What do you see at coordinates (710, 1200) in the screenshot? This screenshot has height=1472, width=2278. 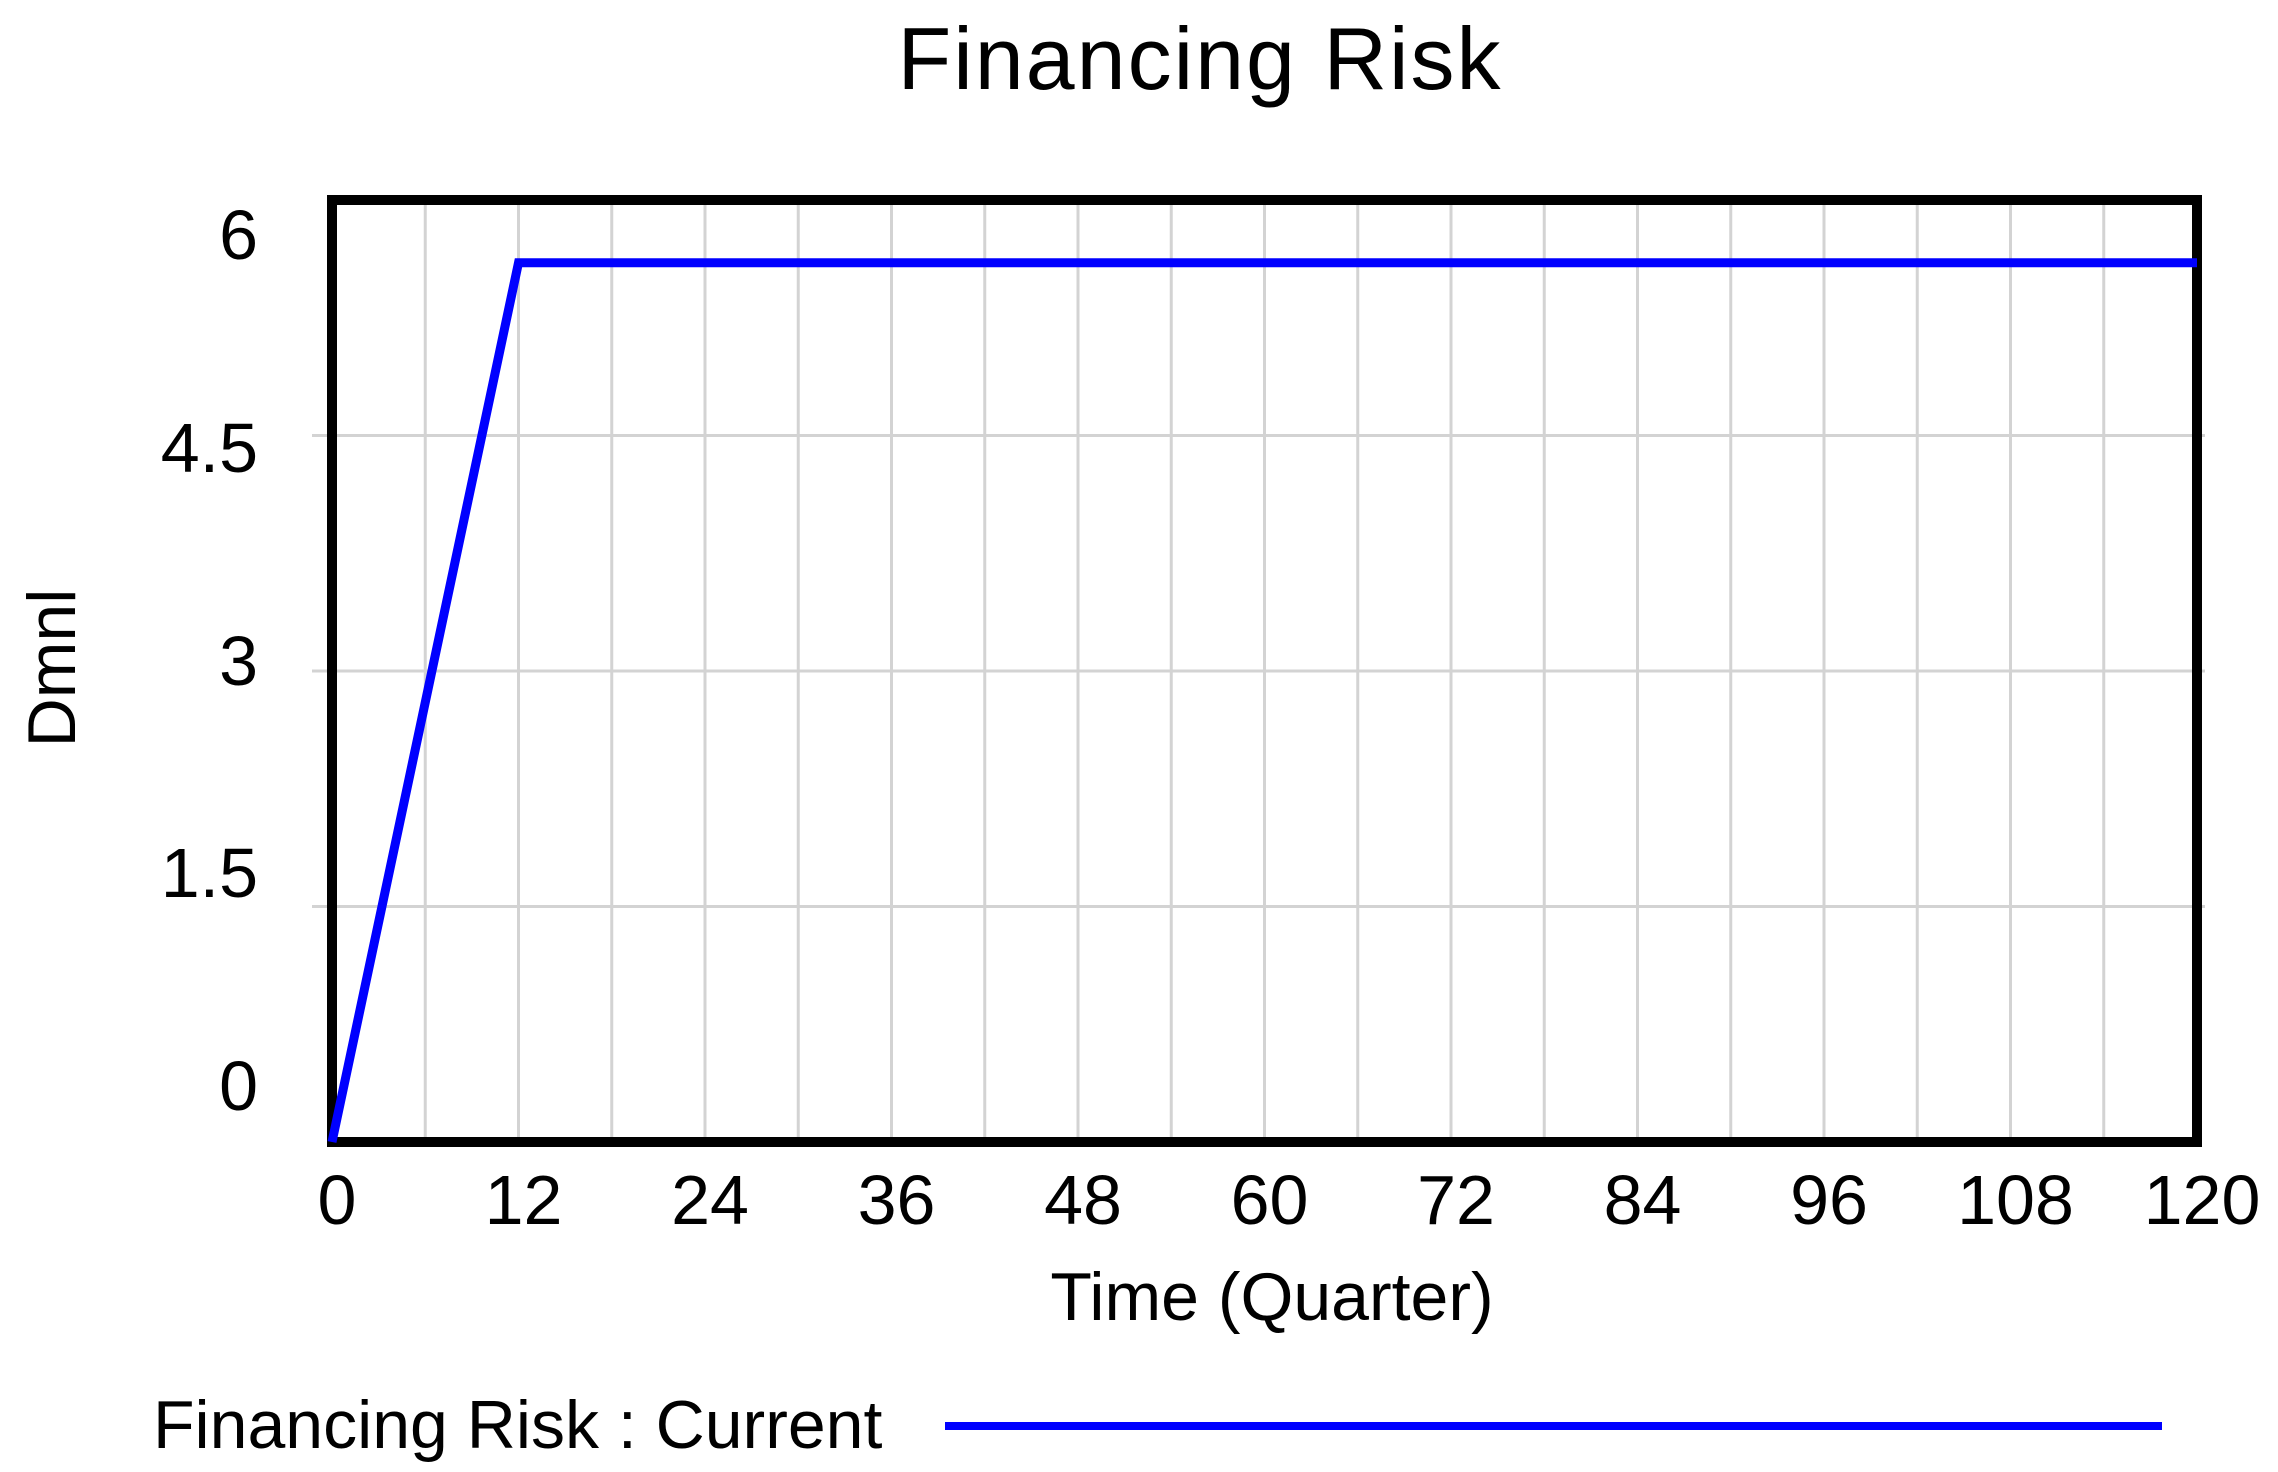 I see `x-tick-label: 24` at bounding box center [710, 1200].